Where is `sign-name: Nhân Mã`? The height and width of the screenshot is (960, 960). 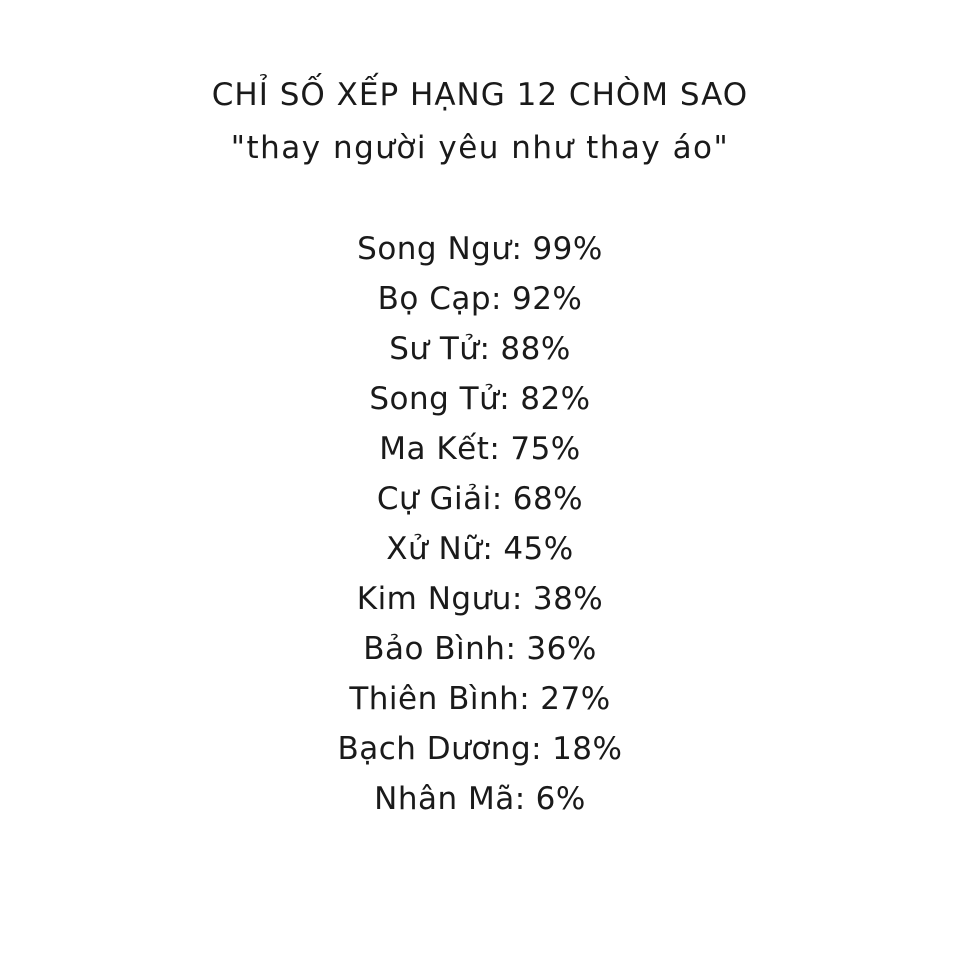
sign-name: Nhân Mã is located at coordinates (444, 799).